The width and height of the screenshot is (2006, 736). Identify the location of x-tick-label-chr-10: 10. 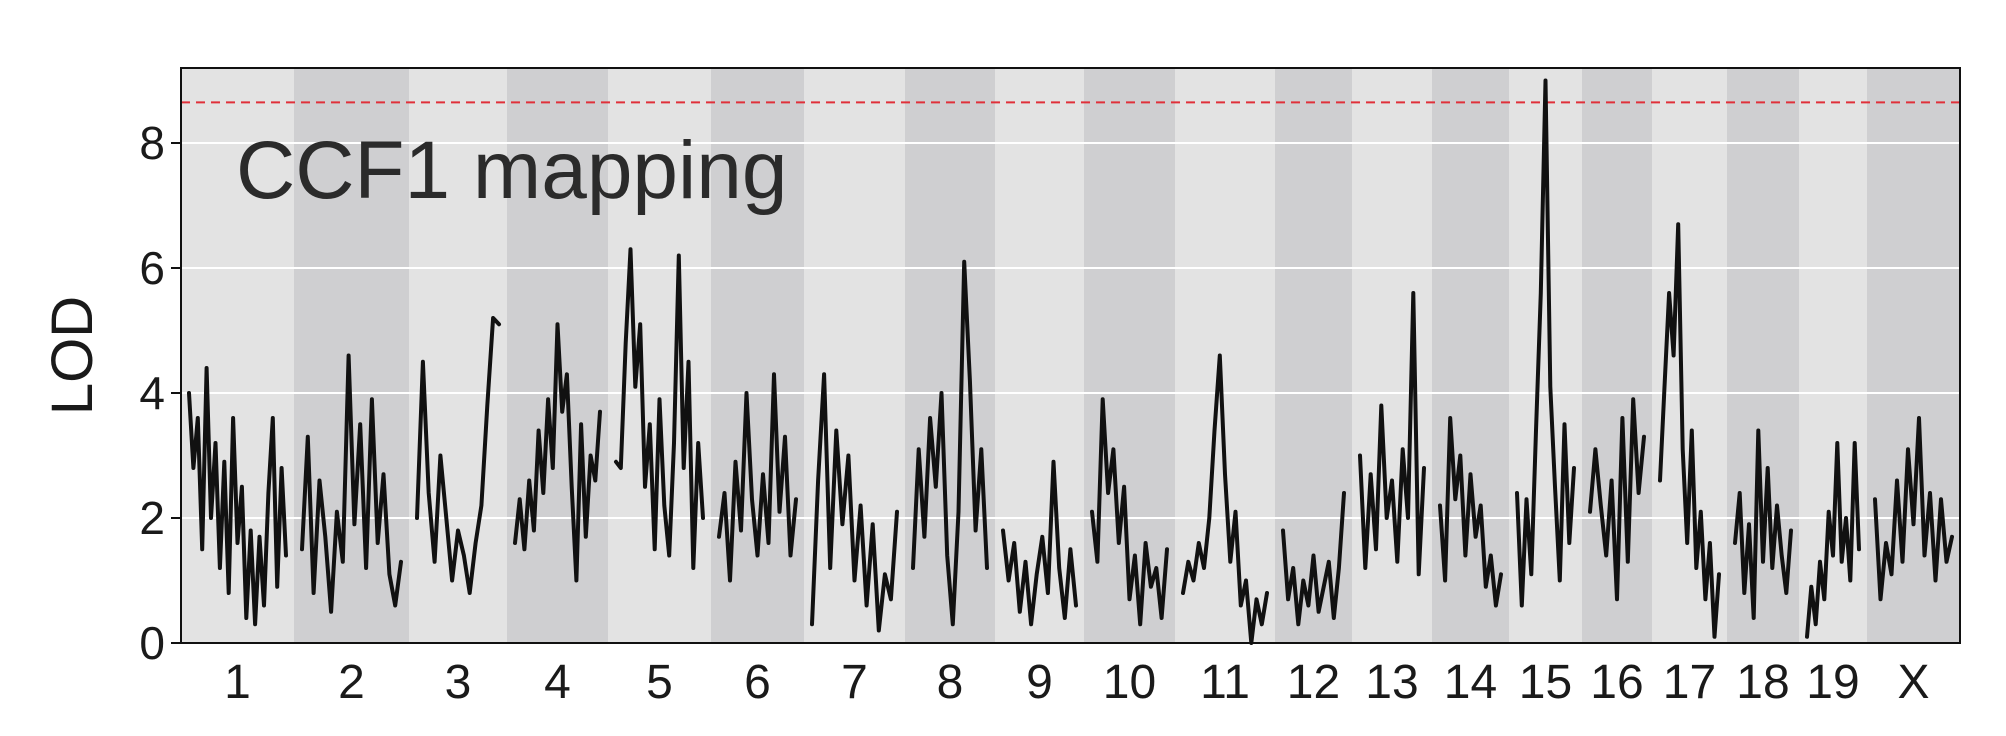
(1129, 682).